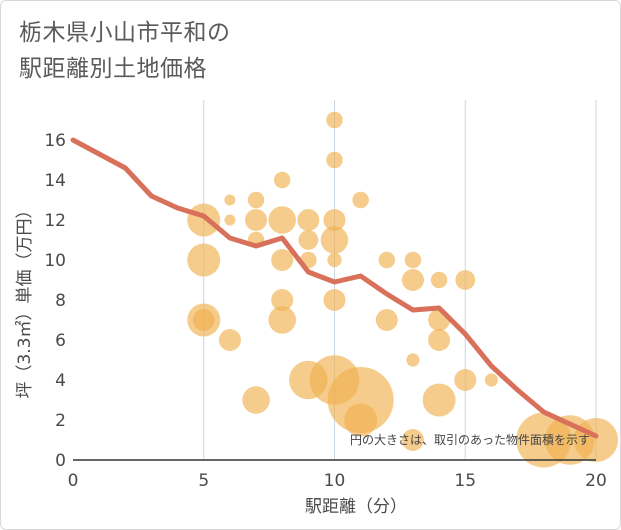 This screenshot has width=621, height=530. Describe the element at coordinates (335, 481) in the screenshot. I see `x-tick-label-10: 10` at that location.